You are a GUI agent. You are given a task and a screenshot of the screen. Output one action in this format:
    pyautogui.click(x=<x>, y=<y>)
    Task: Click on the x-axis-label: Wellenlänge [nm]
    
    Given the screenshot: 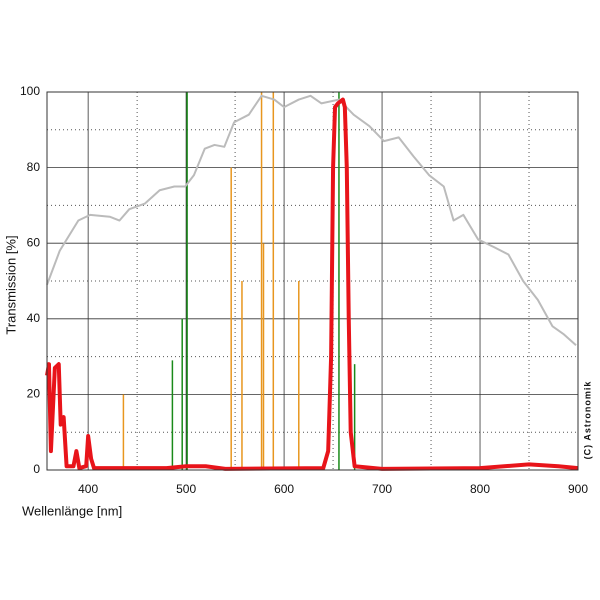 What is the action you would take?
    pyautogui.click(x=72, y=510)
    